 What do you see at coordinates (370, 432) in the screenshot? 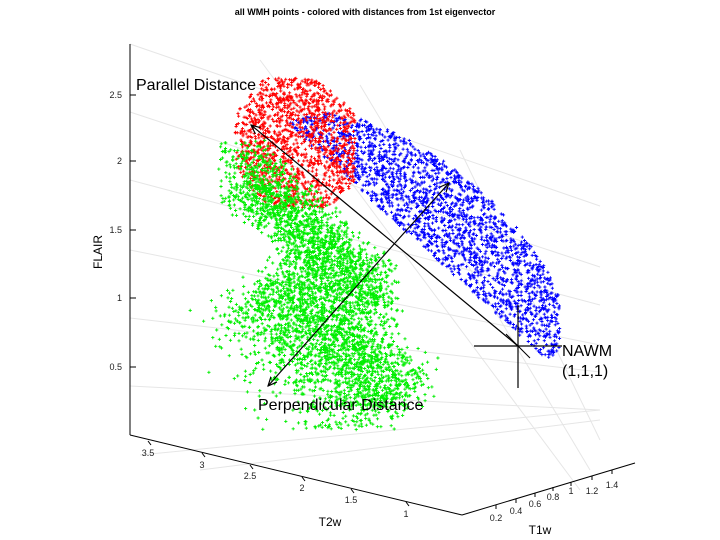
I see `grid-line` at bounding box center [370, 432].